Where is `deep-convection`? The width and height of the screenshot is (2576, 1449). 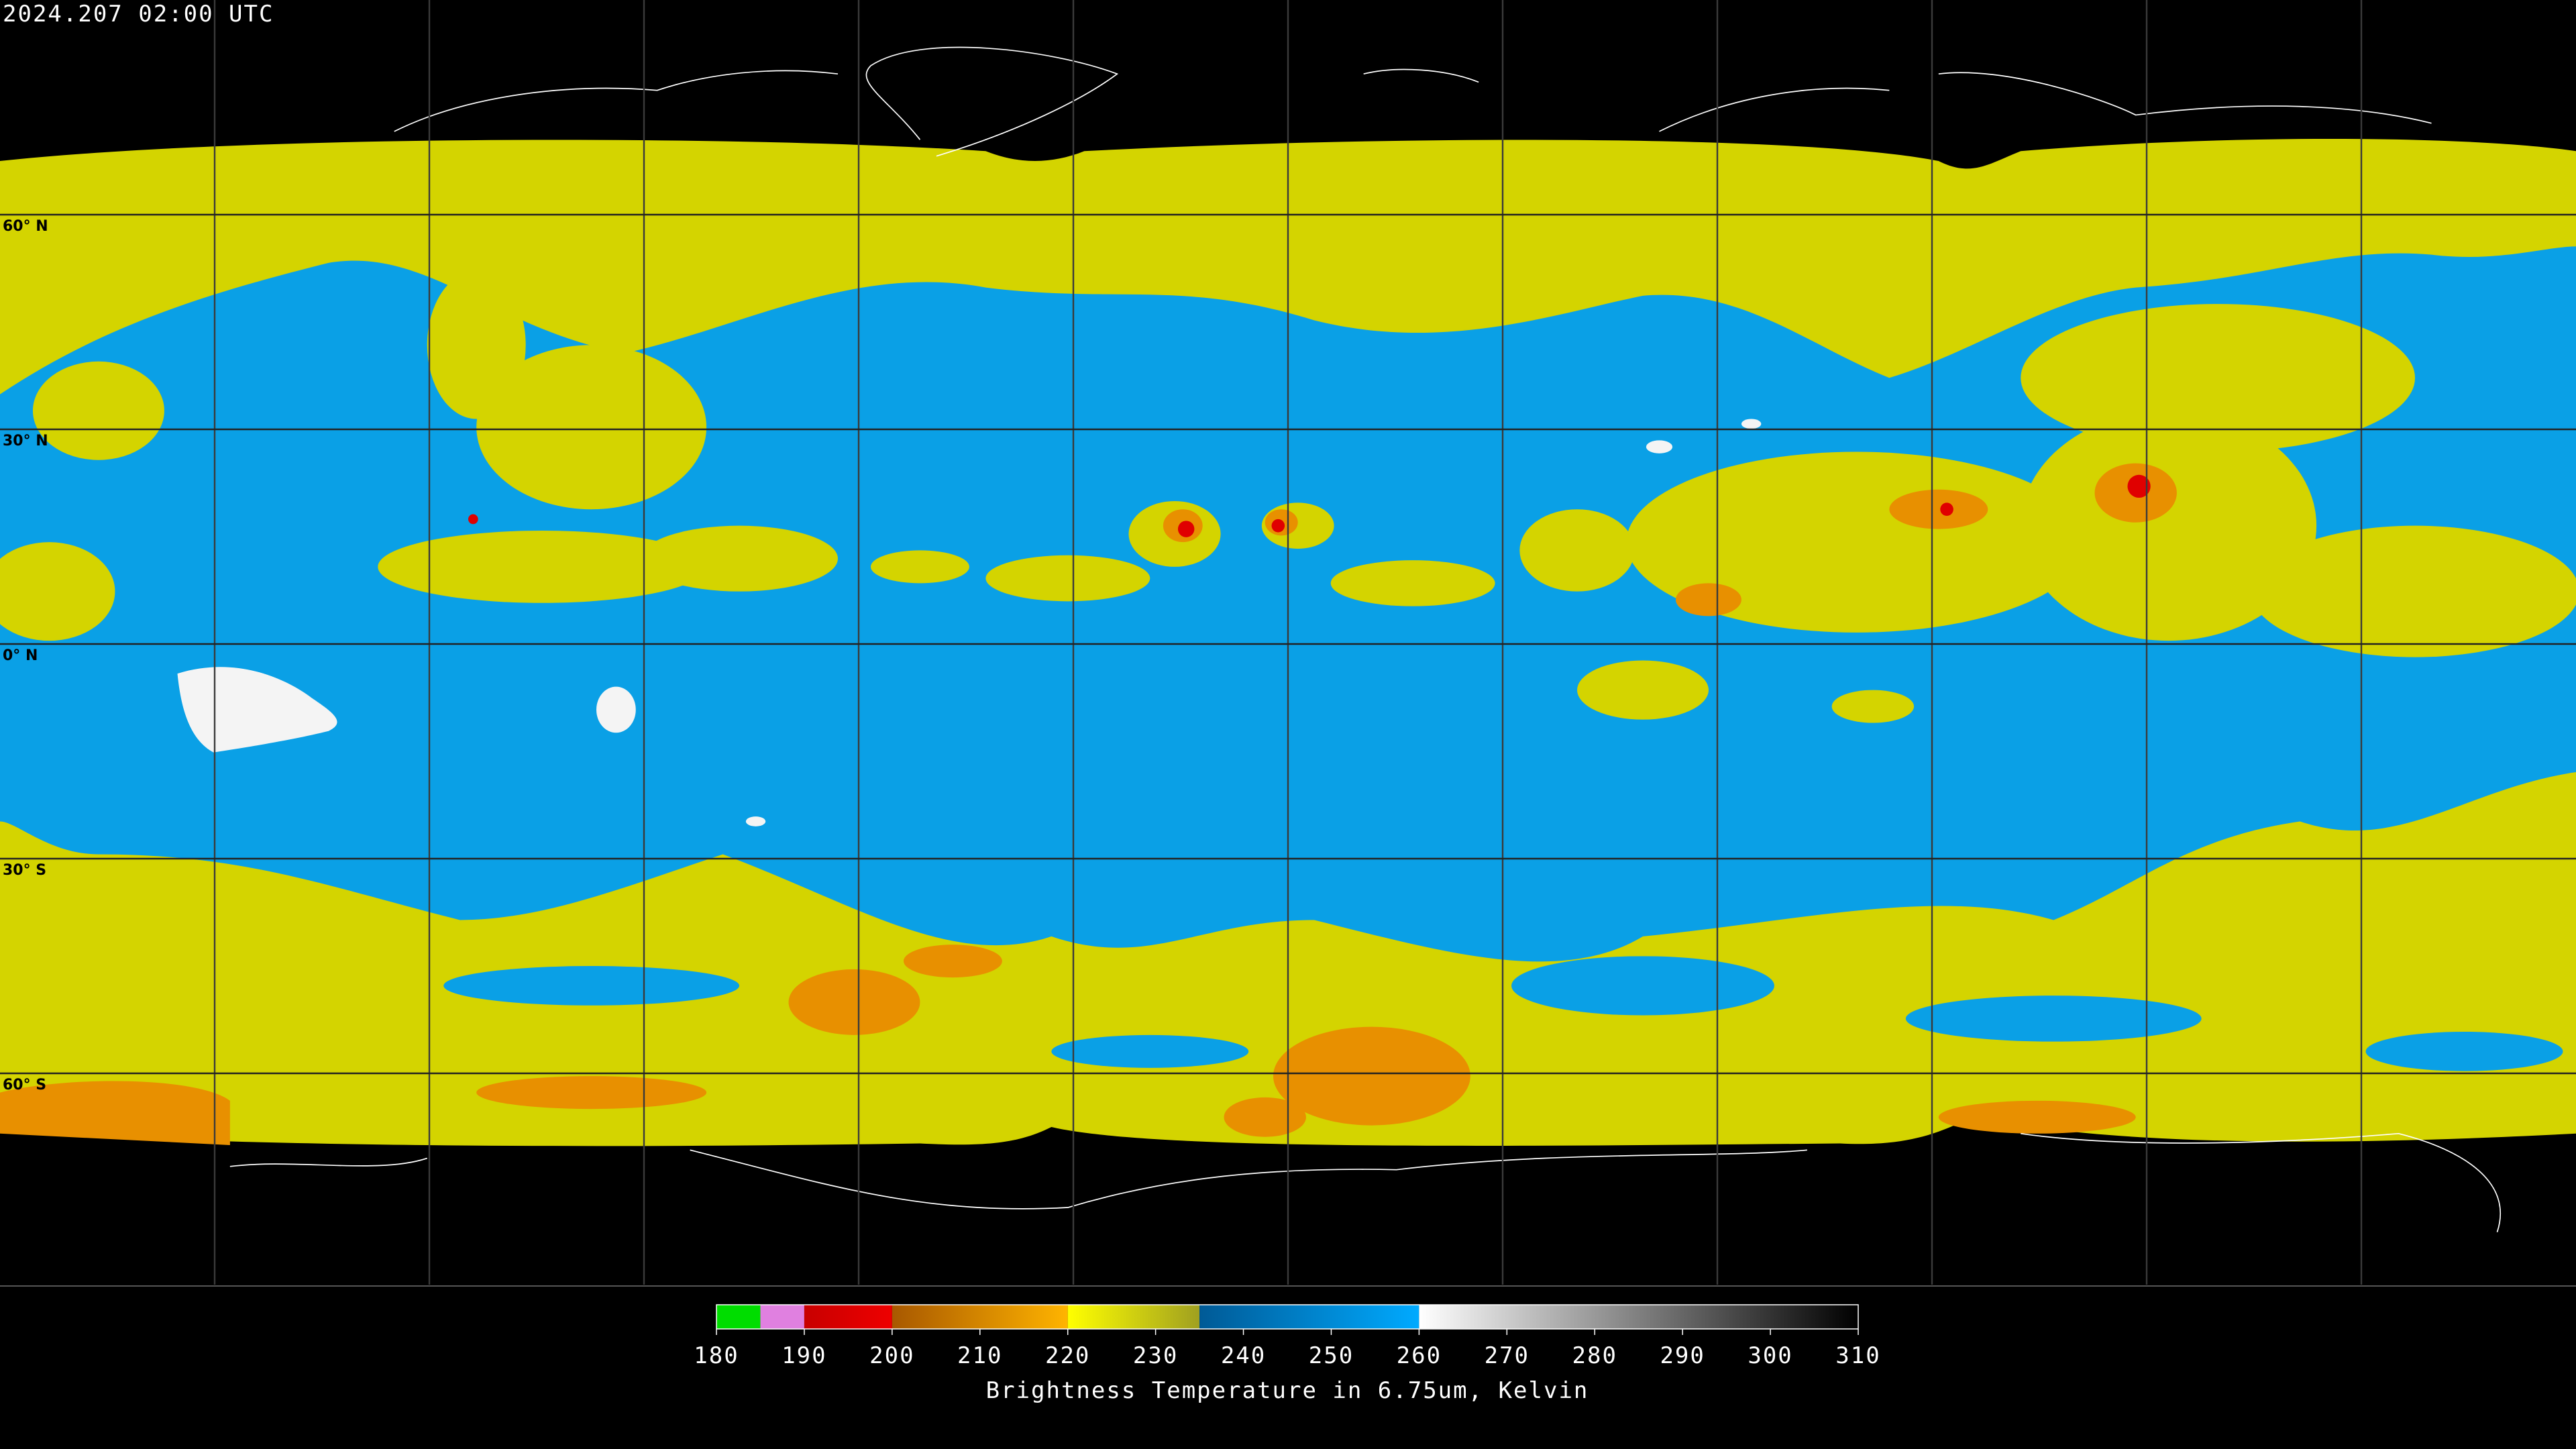 deep-convection is located at coordinates (1309, 505).